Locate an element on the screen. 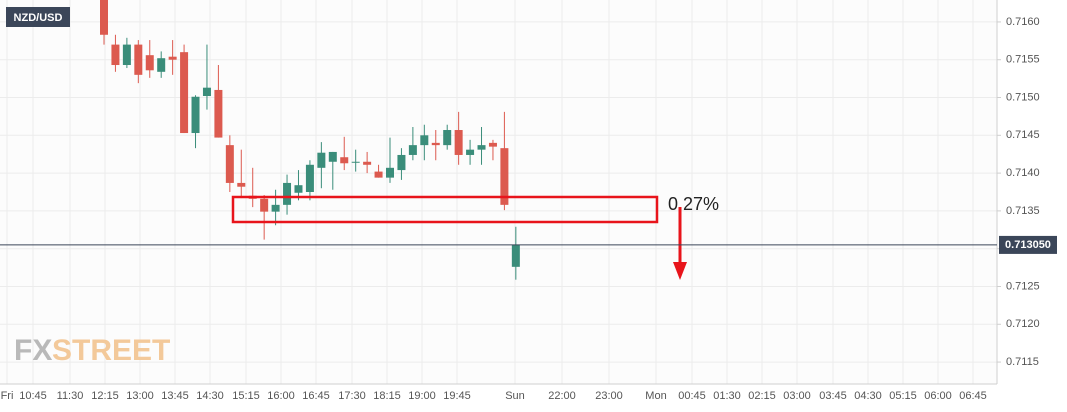  annotation: 0.27% is located at coordinates (693, 204).